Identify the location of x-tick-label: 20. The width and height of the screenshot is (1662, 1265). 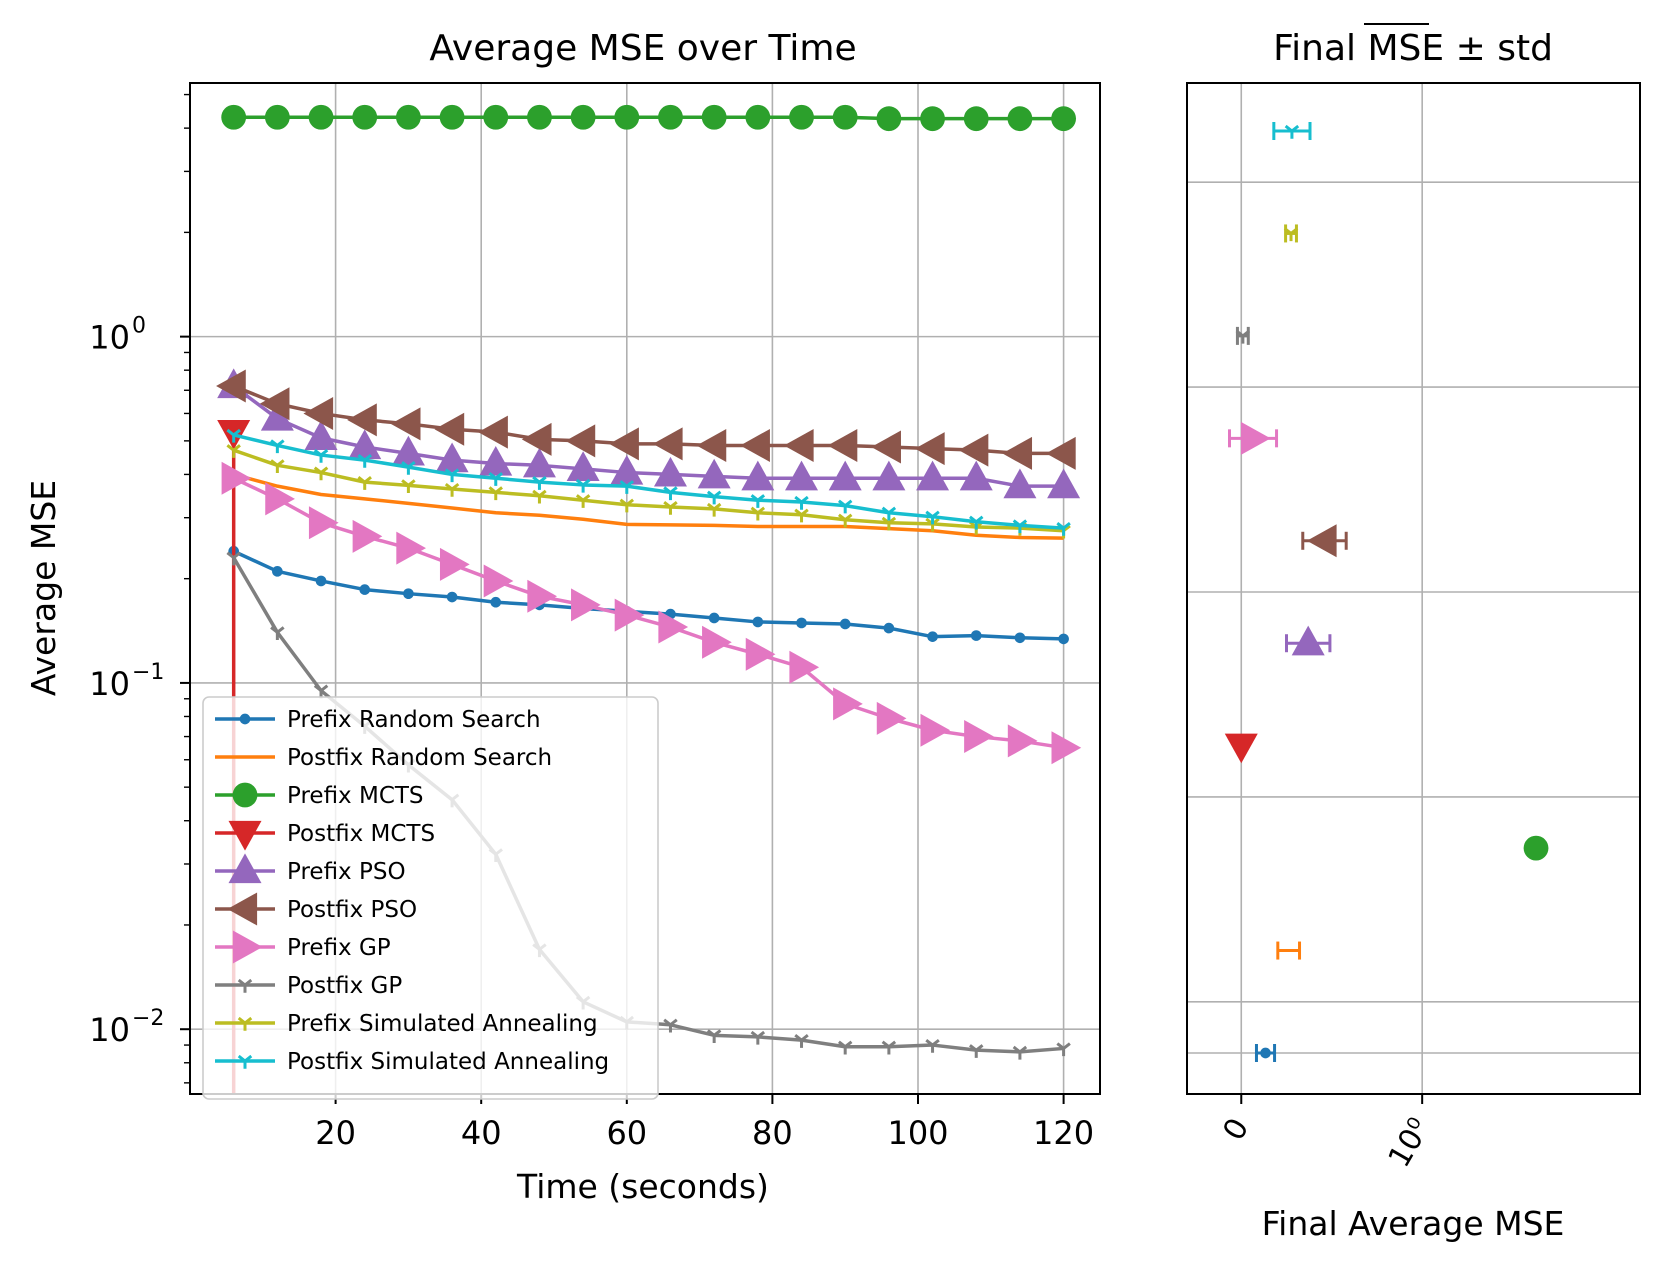
(335, 1133).